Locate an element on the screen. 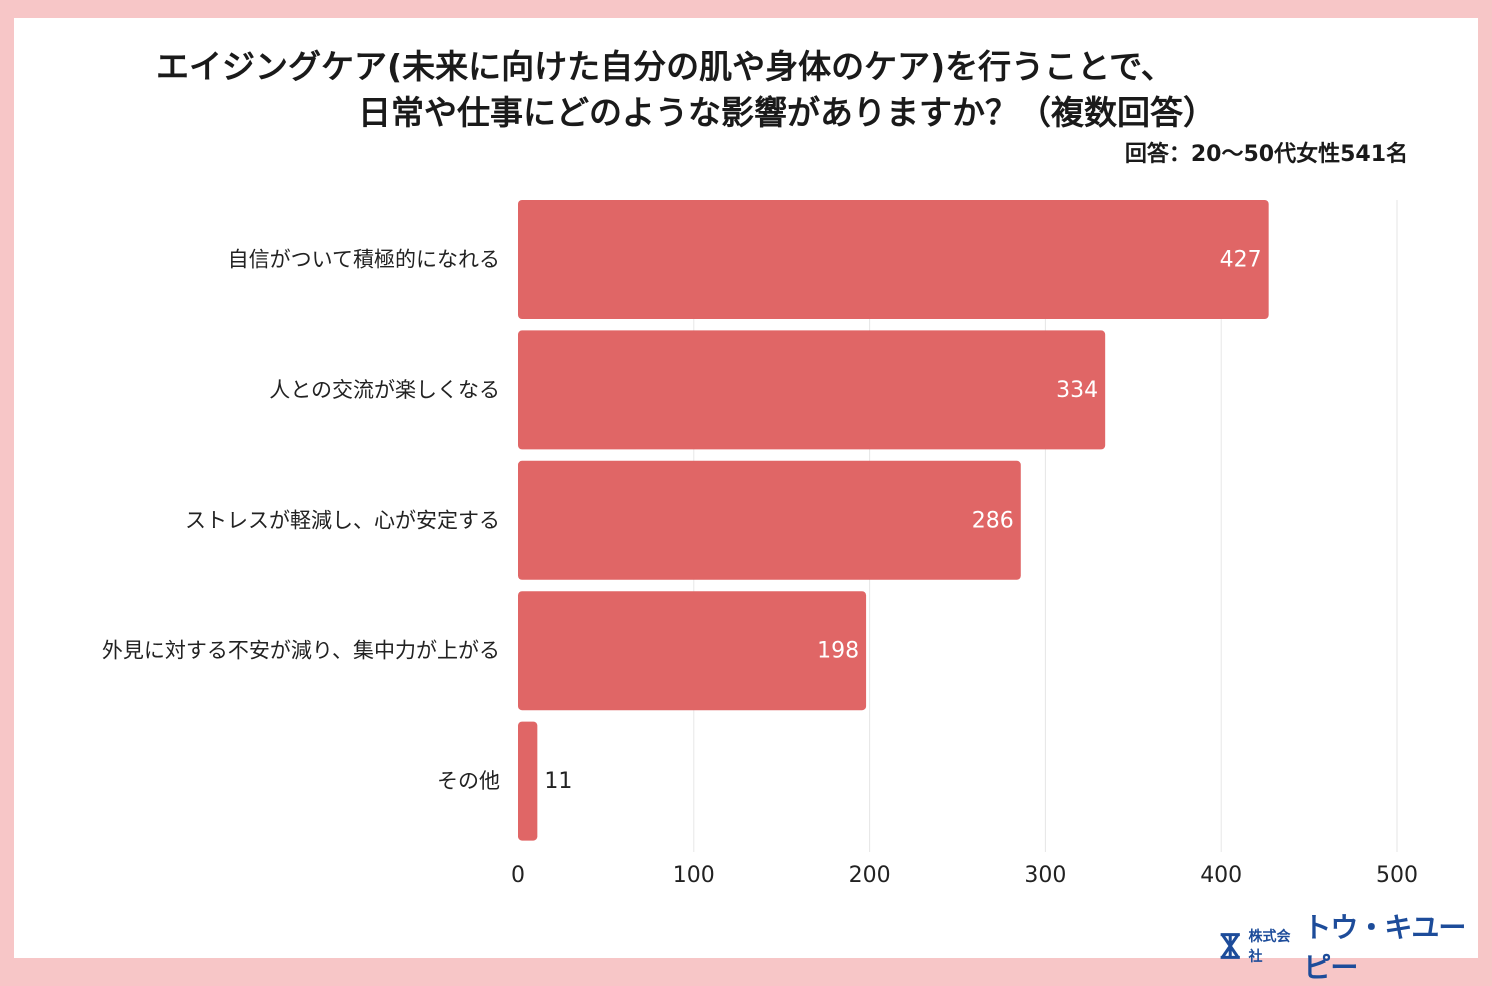 The height and width of the screenshot is (986, 1492). x-tick-label: 500 is located at coordinates (1397, 875).